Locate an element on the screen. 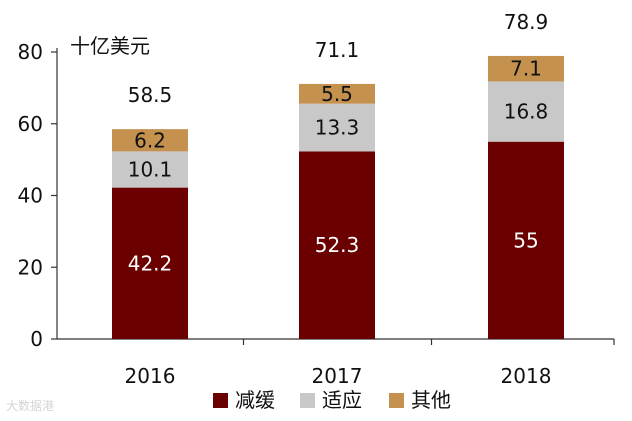  data-label: 52.3 is located at coordinates (337, 245).